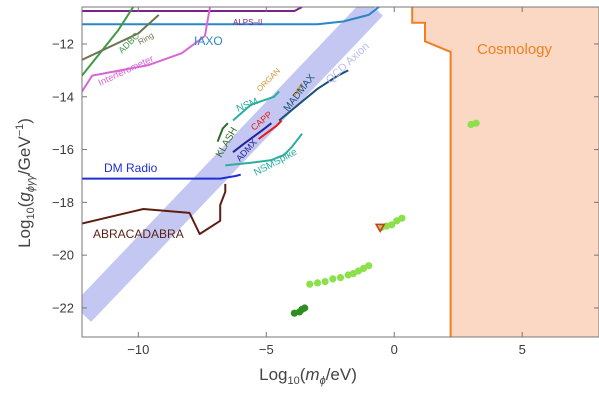 The image size is (599, 394). I want to click on cosmology-edge, so click(431, 172).